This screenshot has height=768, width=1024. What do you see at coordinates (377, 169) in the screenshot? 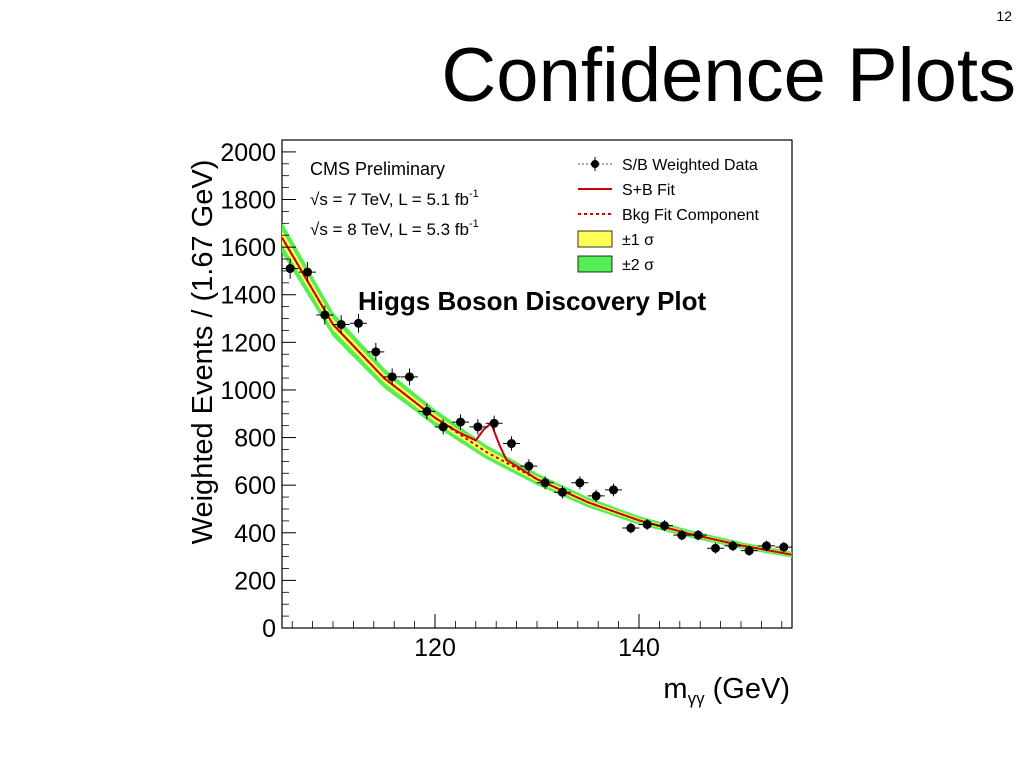
I see `cms-label: CMS Preliminary` at bounding box center [377, 169].